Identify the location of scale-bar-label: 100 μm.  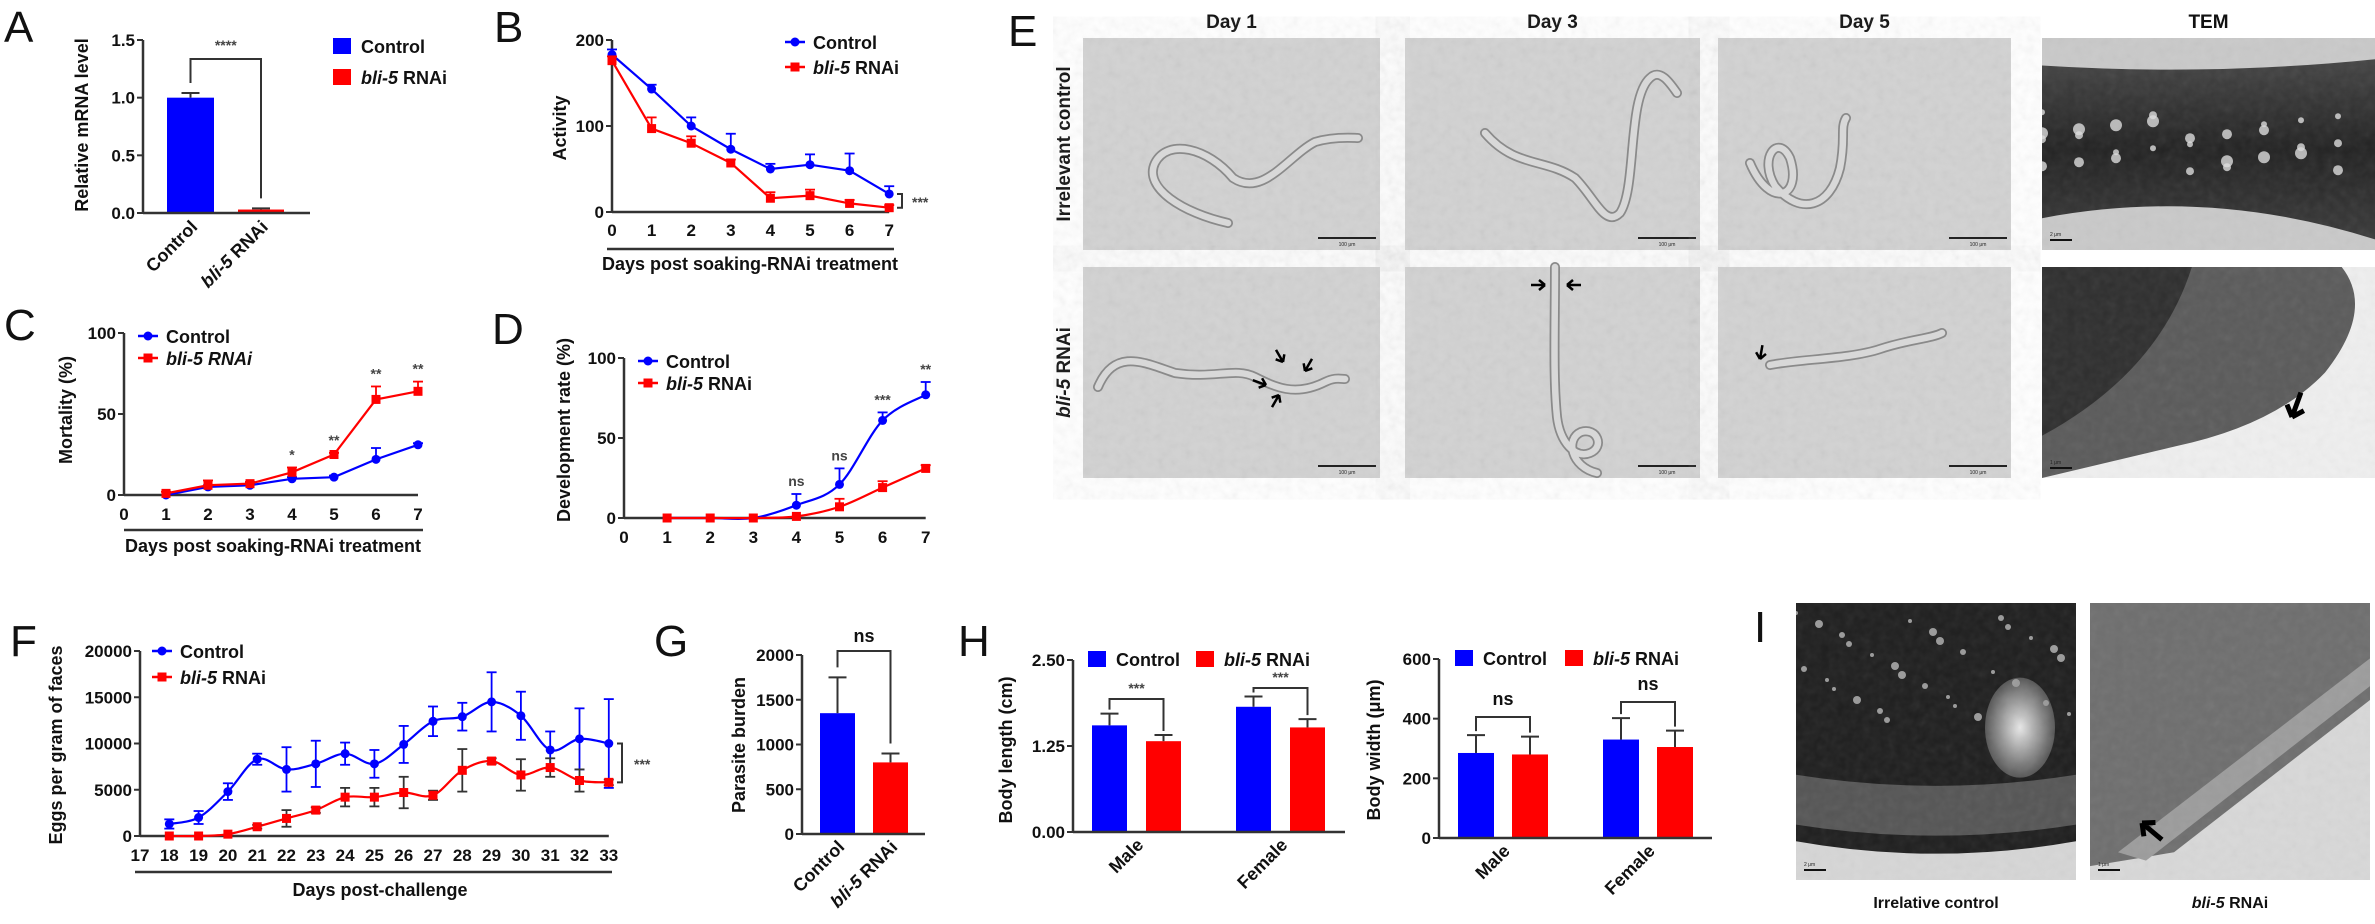
(1978, 473).